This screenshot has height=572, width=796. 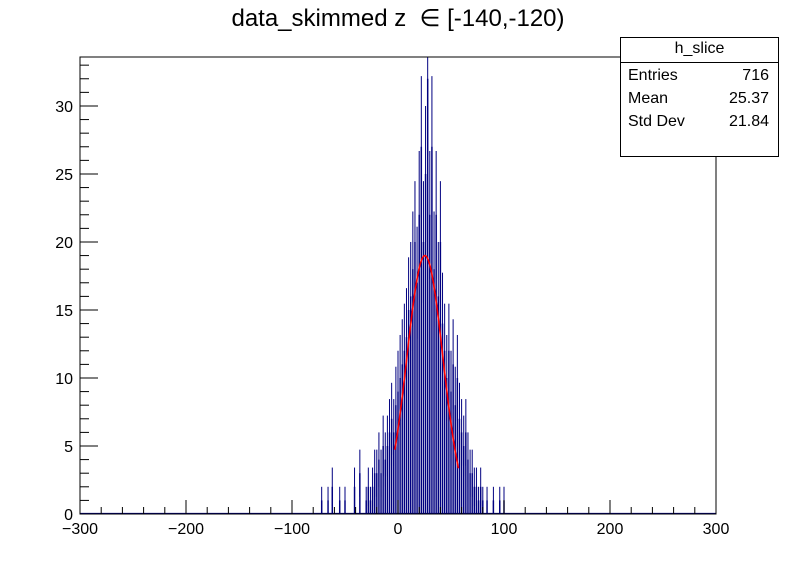 What do you see at coordinates (716, 529) in the screenshot?
I see `x-tick-label: 300` at bounding box center [716, 529].